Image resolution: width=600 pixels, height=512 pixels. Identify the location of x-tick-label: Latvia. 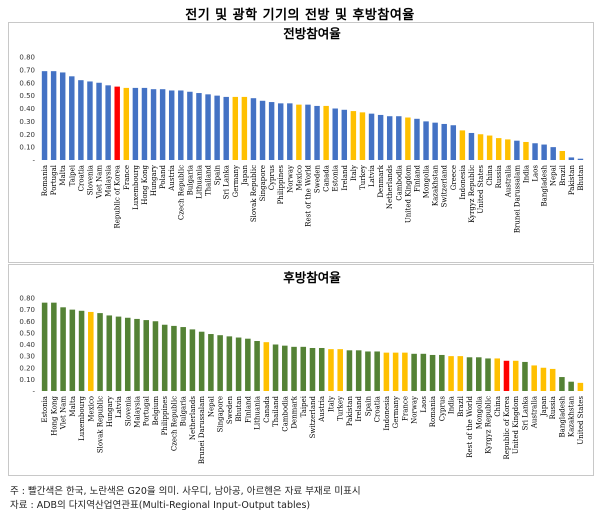
(372, 176).